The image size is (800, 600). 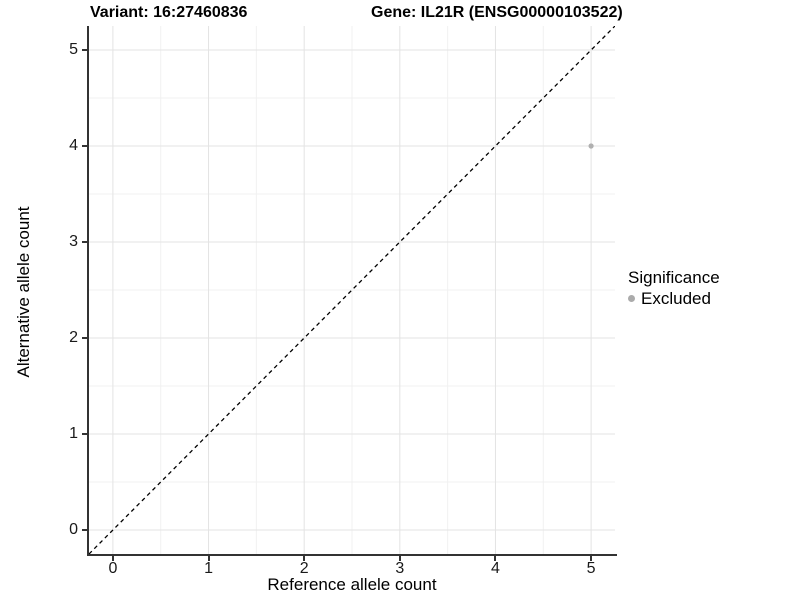 What do you see at coordinates (73, 433) in the screenshot?
I see `y-tick-label: 1` at bounding box center [73, 433].